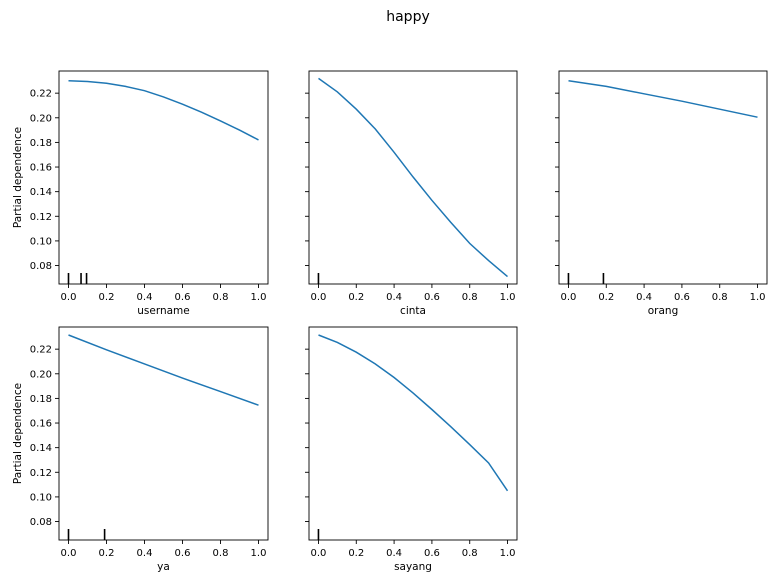 The image size is (768, 574). Describe the element at coordinates (163, 567) in the screenshot. I see `x-axis-label: ya` at that location.